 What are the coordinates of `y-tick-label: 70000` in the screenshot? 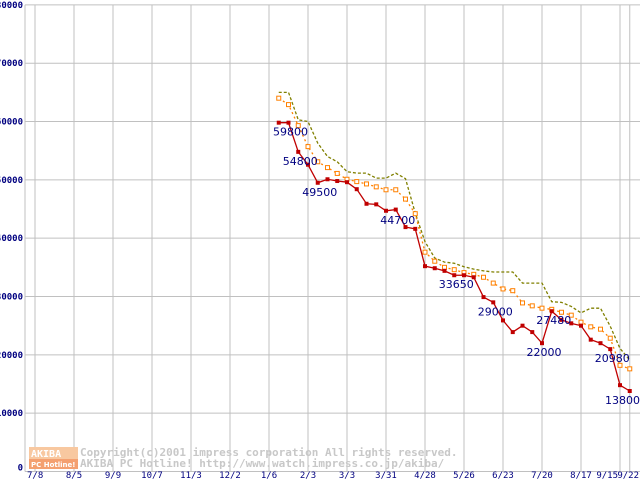 It's located at (11, 64).